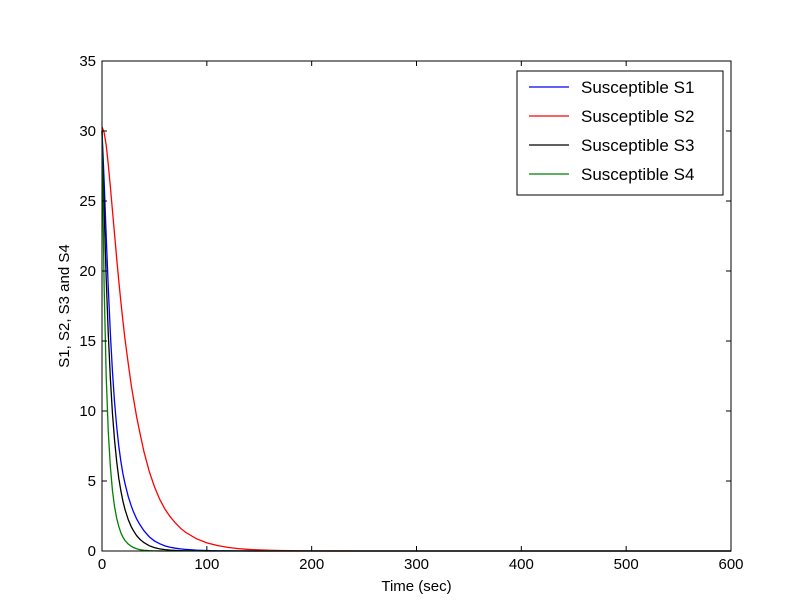 This screenshot has width=812, height=612. I want to click on x-tick-label: 300, so click(416, 564).